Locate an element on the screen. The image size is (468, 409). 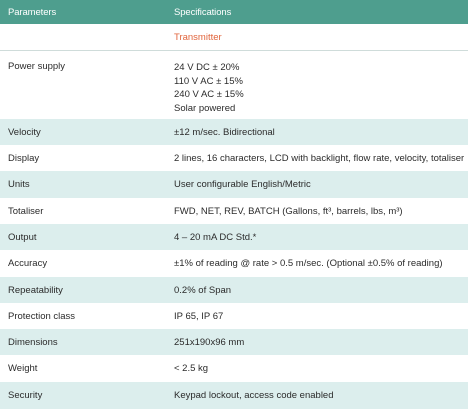
table-row-dimensions: Dimensions 251x190x96 mm is located at coordinates (234, 342).